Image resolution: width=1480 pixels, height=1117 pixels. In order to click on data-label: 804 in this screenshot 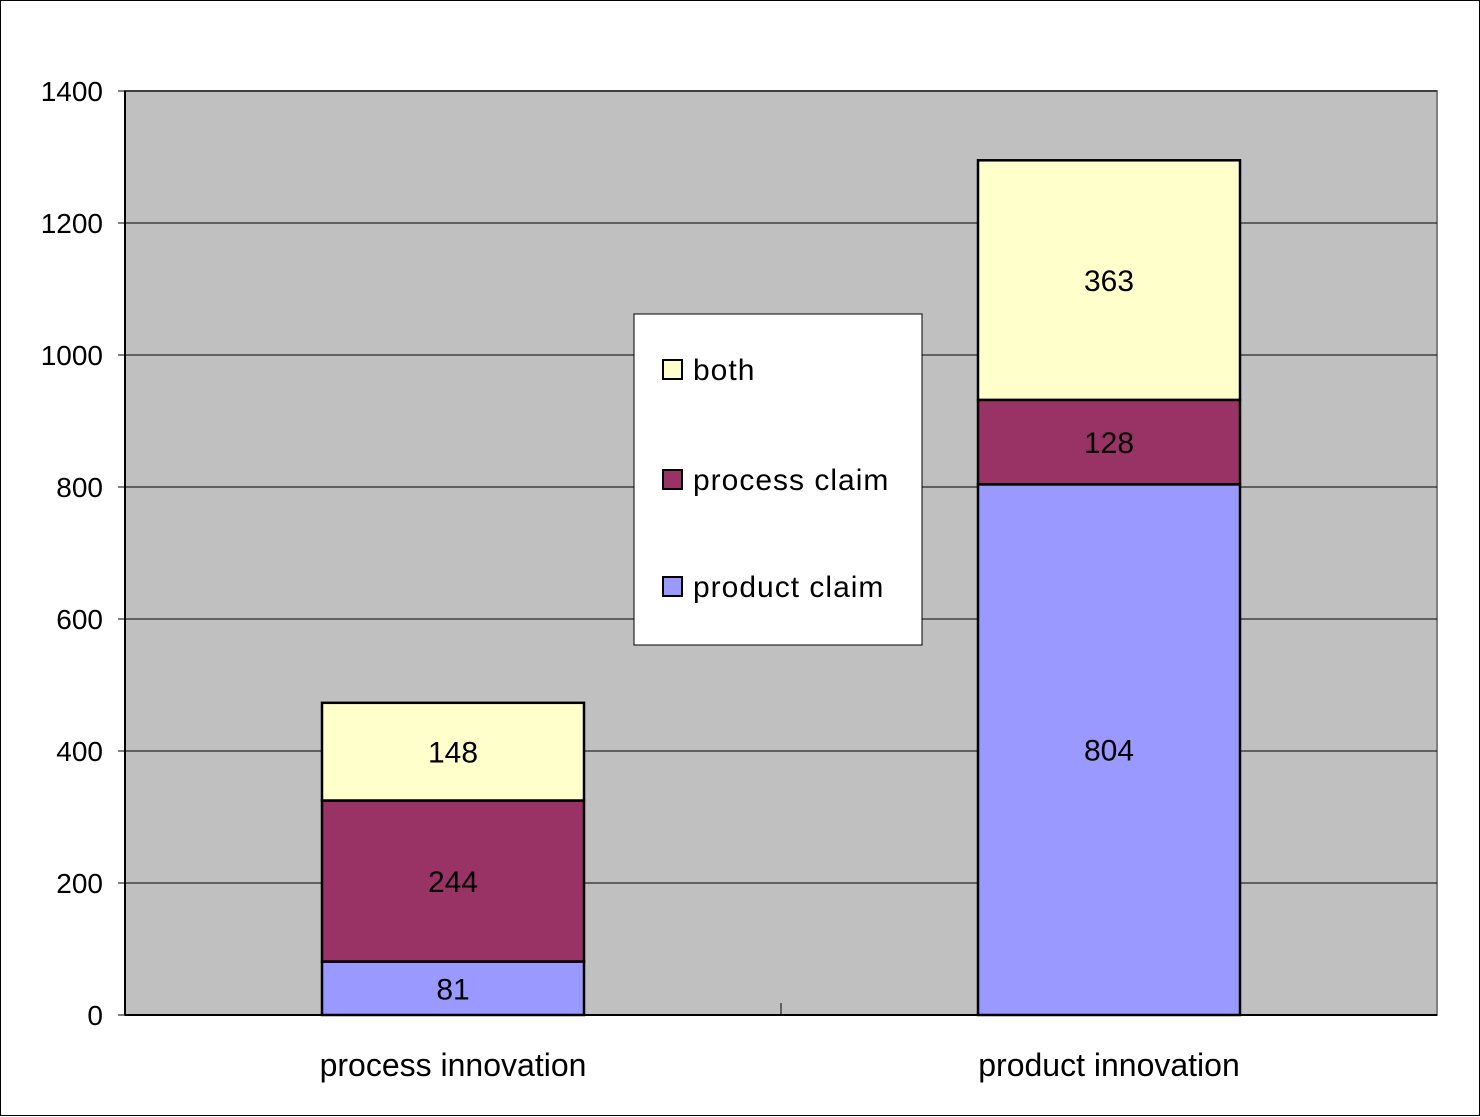, I will do `click(1109, 751)`.